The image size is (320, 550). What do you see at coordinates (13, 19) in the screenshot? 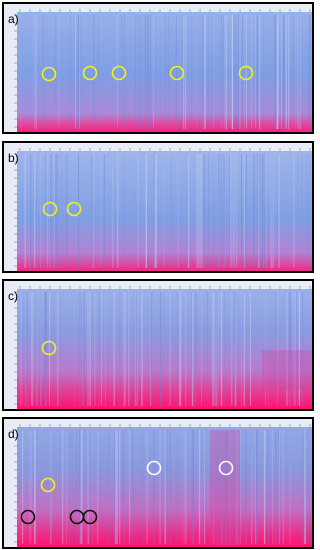
I see `panel-label: a)` at bounding box center [13, 19].